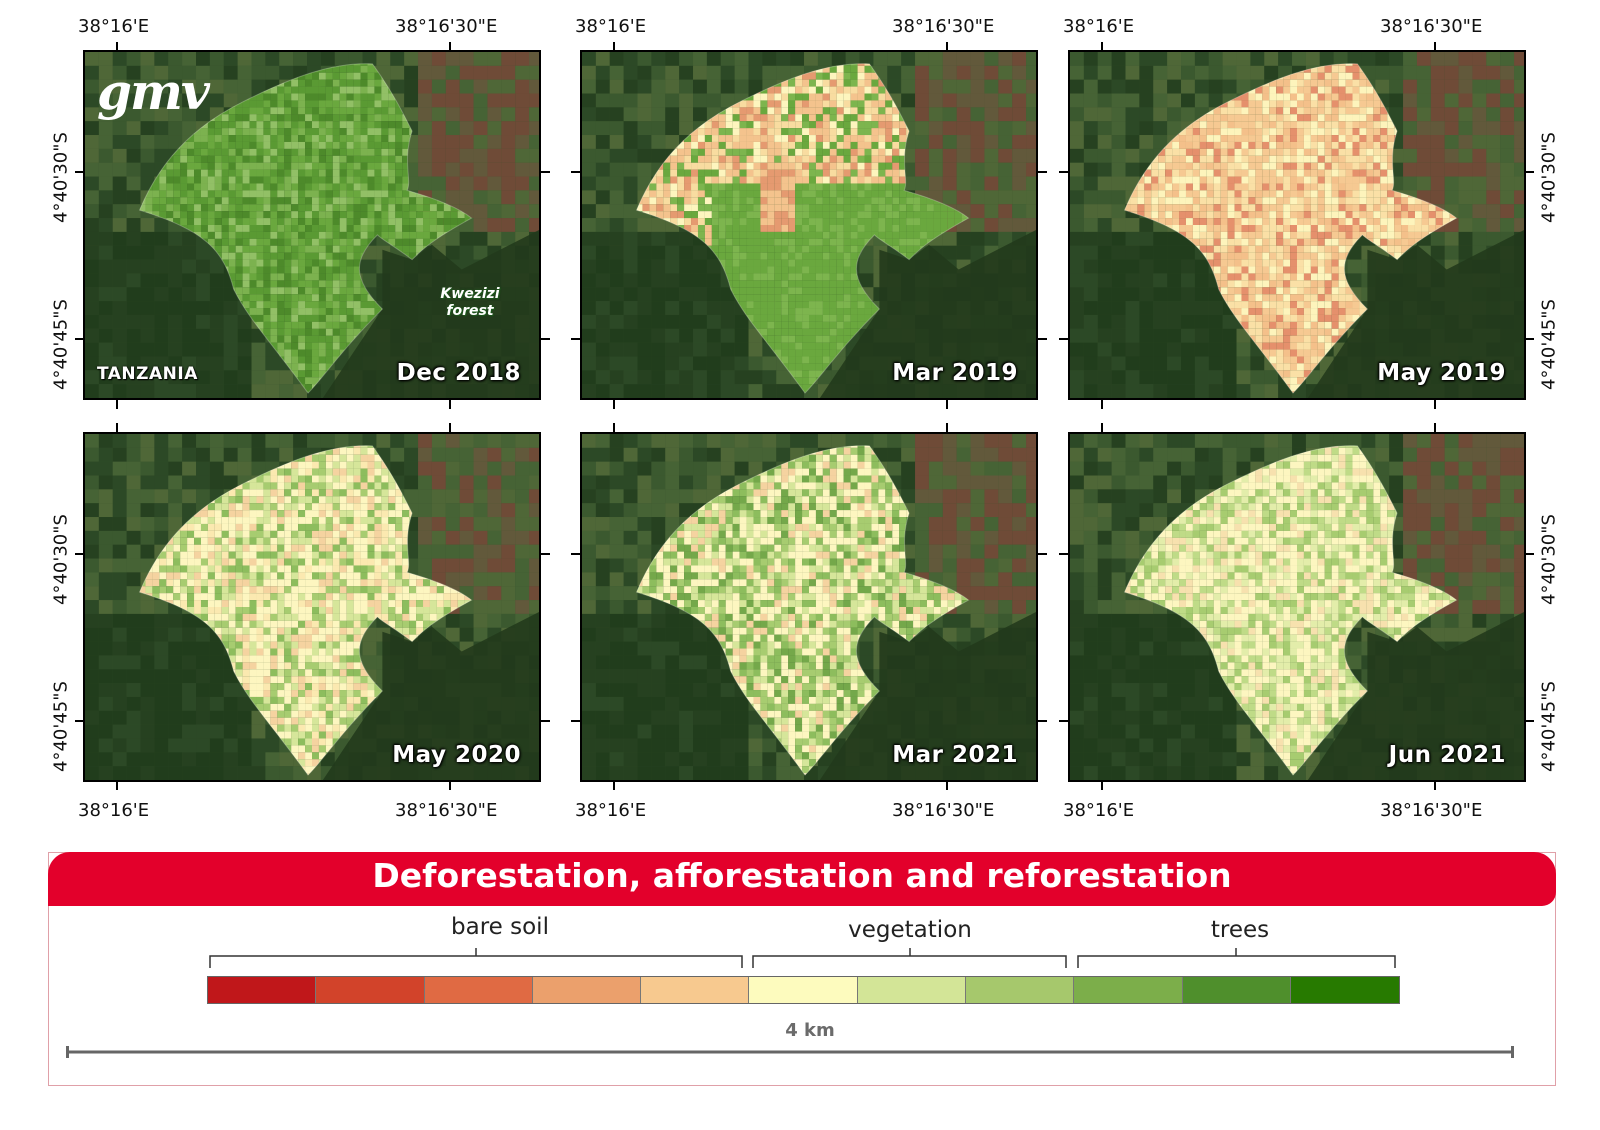 Image resolution: width=1600 pixels, height=1130 pixels. Describe the element at coordinates (810, 1030) in the screenshot. I see `scale-bar-label: 4 km` at that location.